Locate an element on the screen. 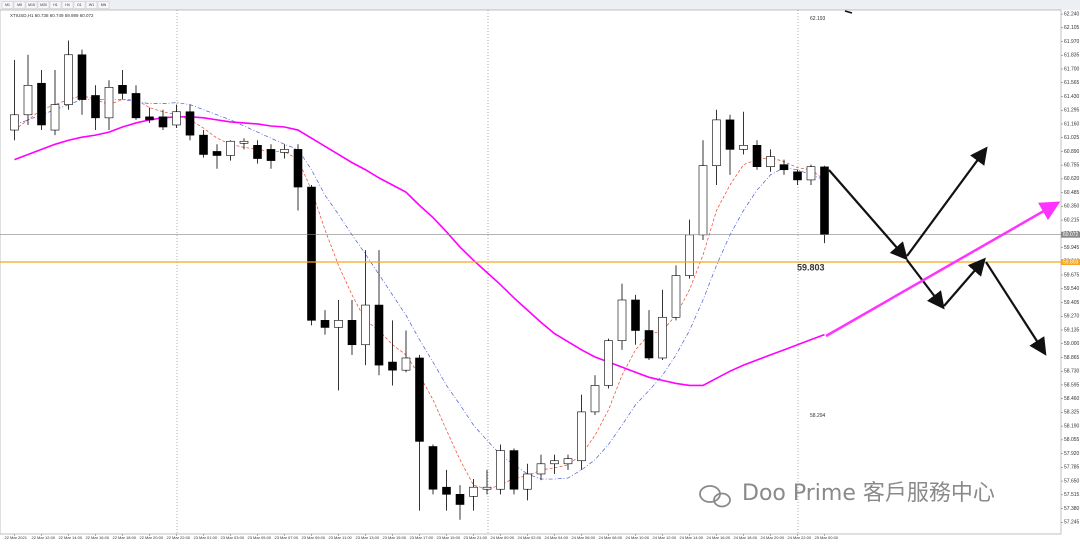 Image resolution: width=1080 pixels, height=548 pixels. x-tick-label: 23 Mar 19:00 is located at coordinates (449, 537).